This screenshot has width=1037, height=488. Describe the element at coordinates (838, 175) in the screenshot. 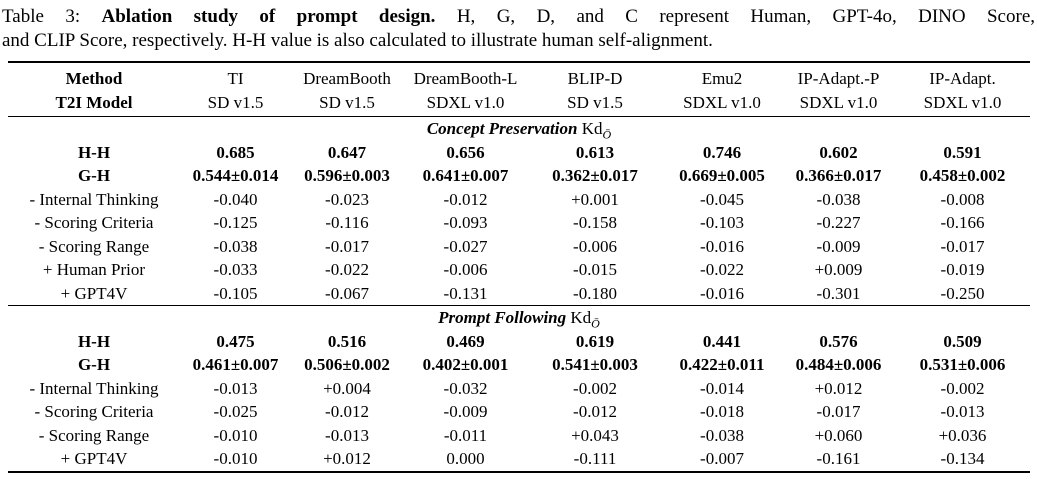

I see `value-cell: 0.366±0.017` at that location.